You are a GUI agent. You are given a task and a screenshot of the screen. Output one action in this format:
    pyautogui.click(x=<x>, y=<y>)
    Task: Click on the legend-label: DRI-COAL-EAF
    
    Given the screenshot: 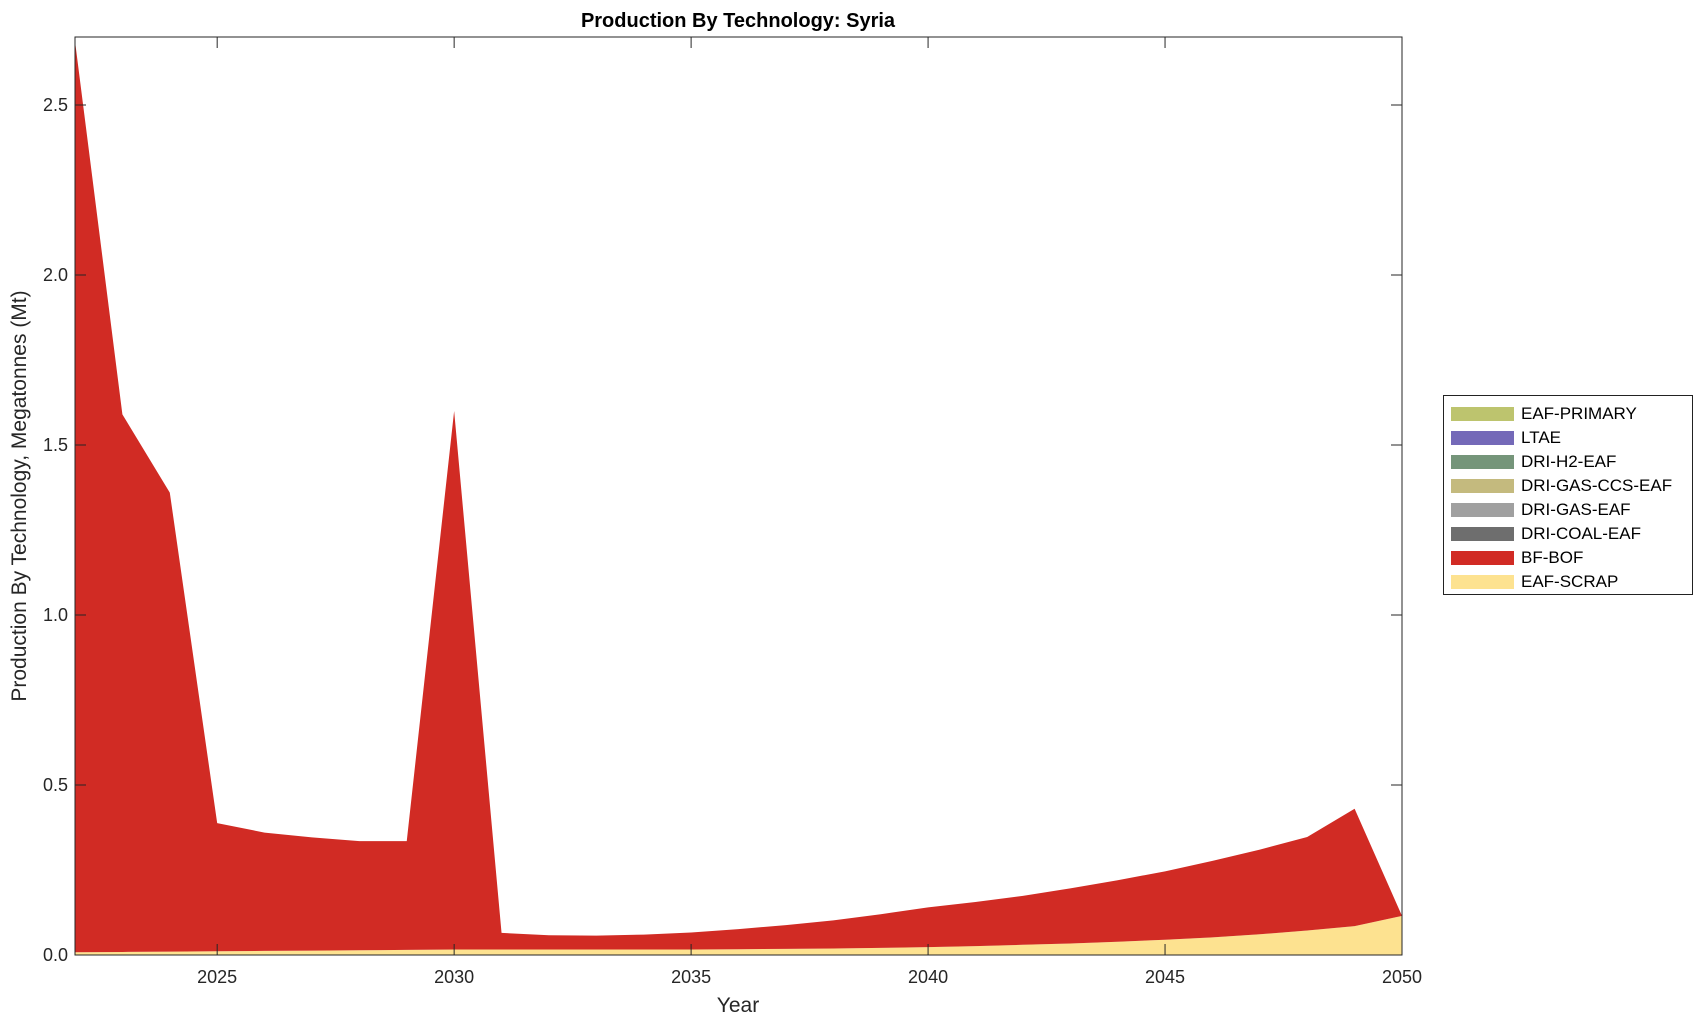 What is the action you would take?
    pyautogui.click(x=1581, y=533)
    